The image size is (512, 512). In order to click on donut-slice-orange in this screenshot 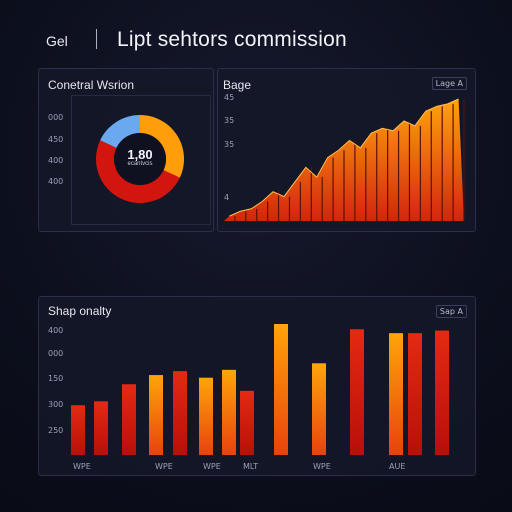, I will do `click(162, 146)`.